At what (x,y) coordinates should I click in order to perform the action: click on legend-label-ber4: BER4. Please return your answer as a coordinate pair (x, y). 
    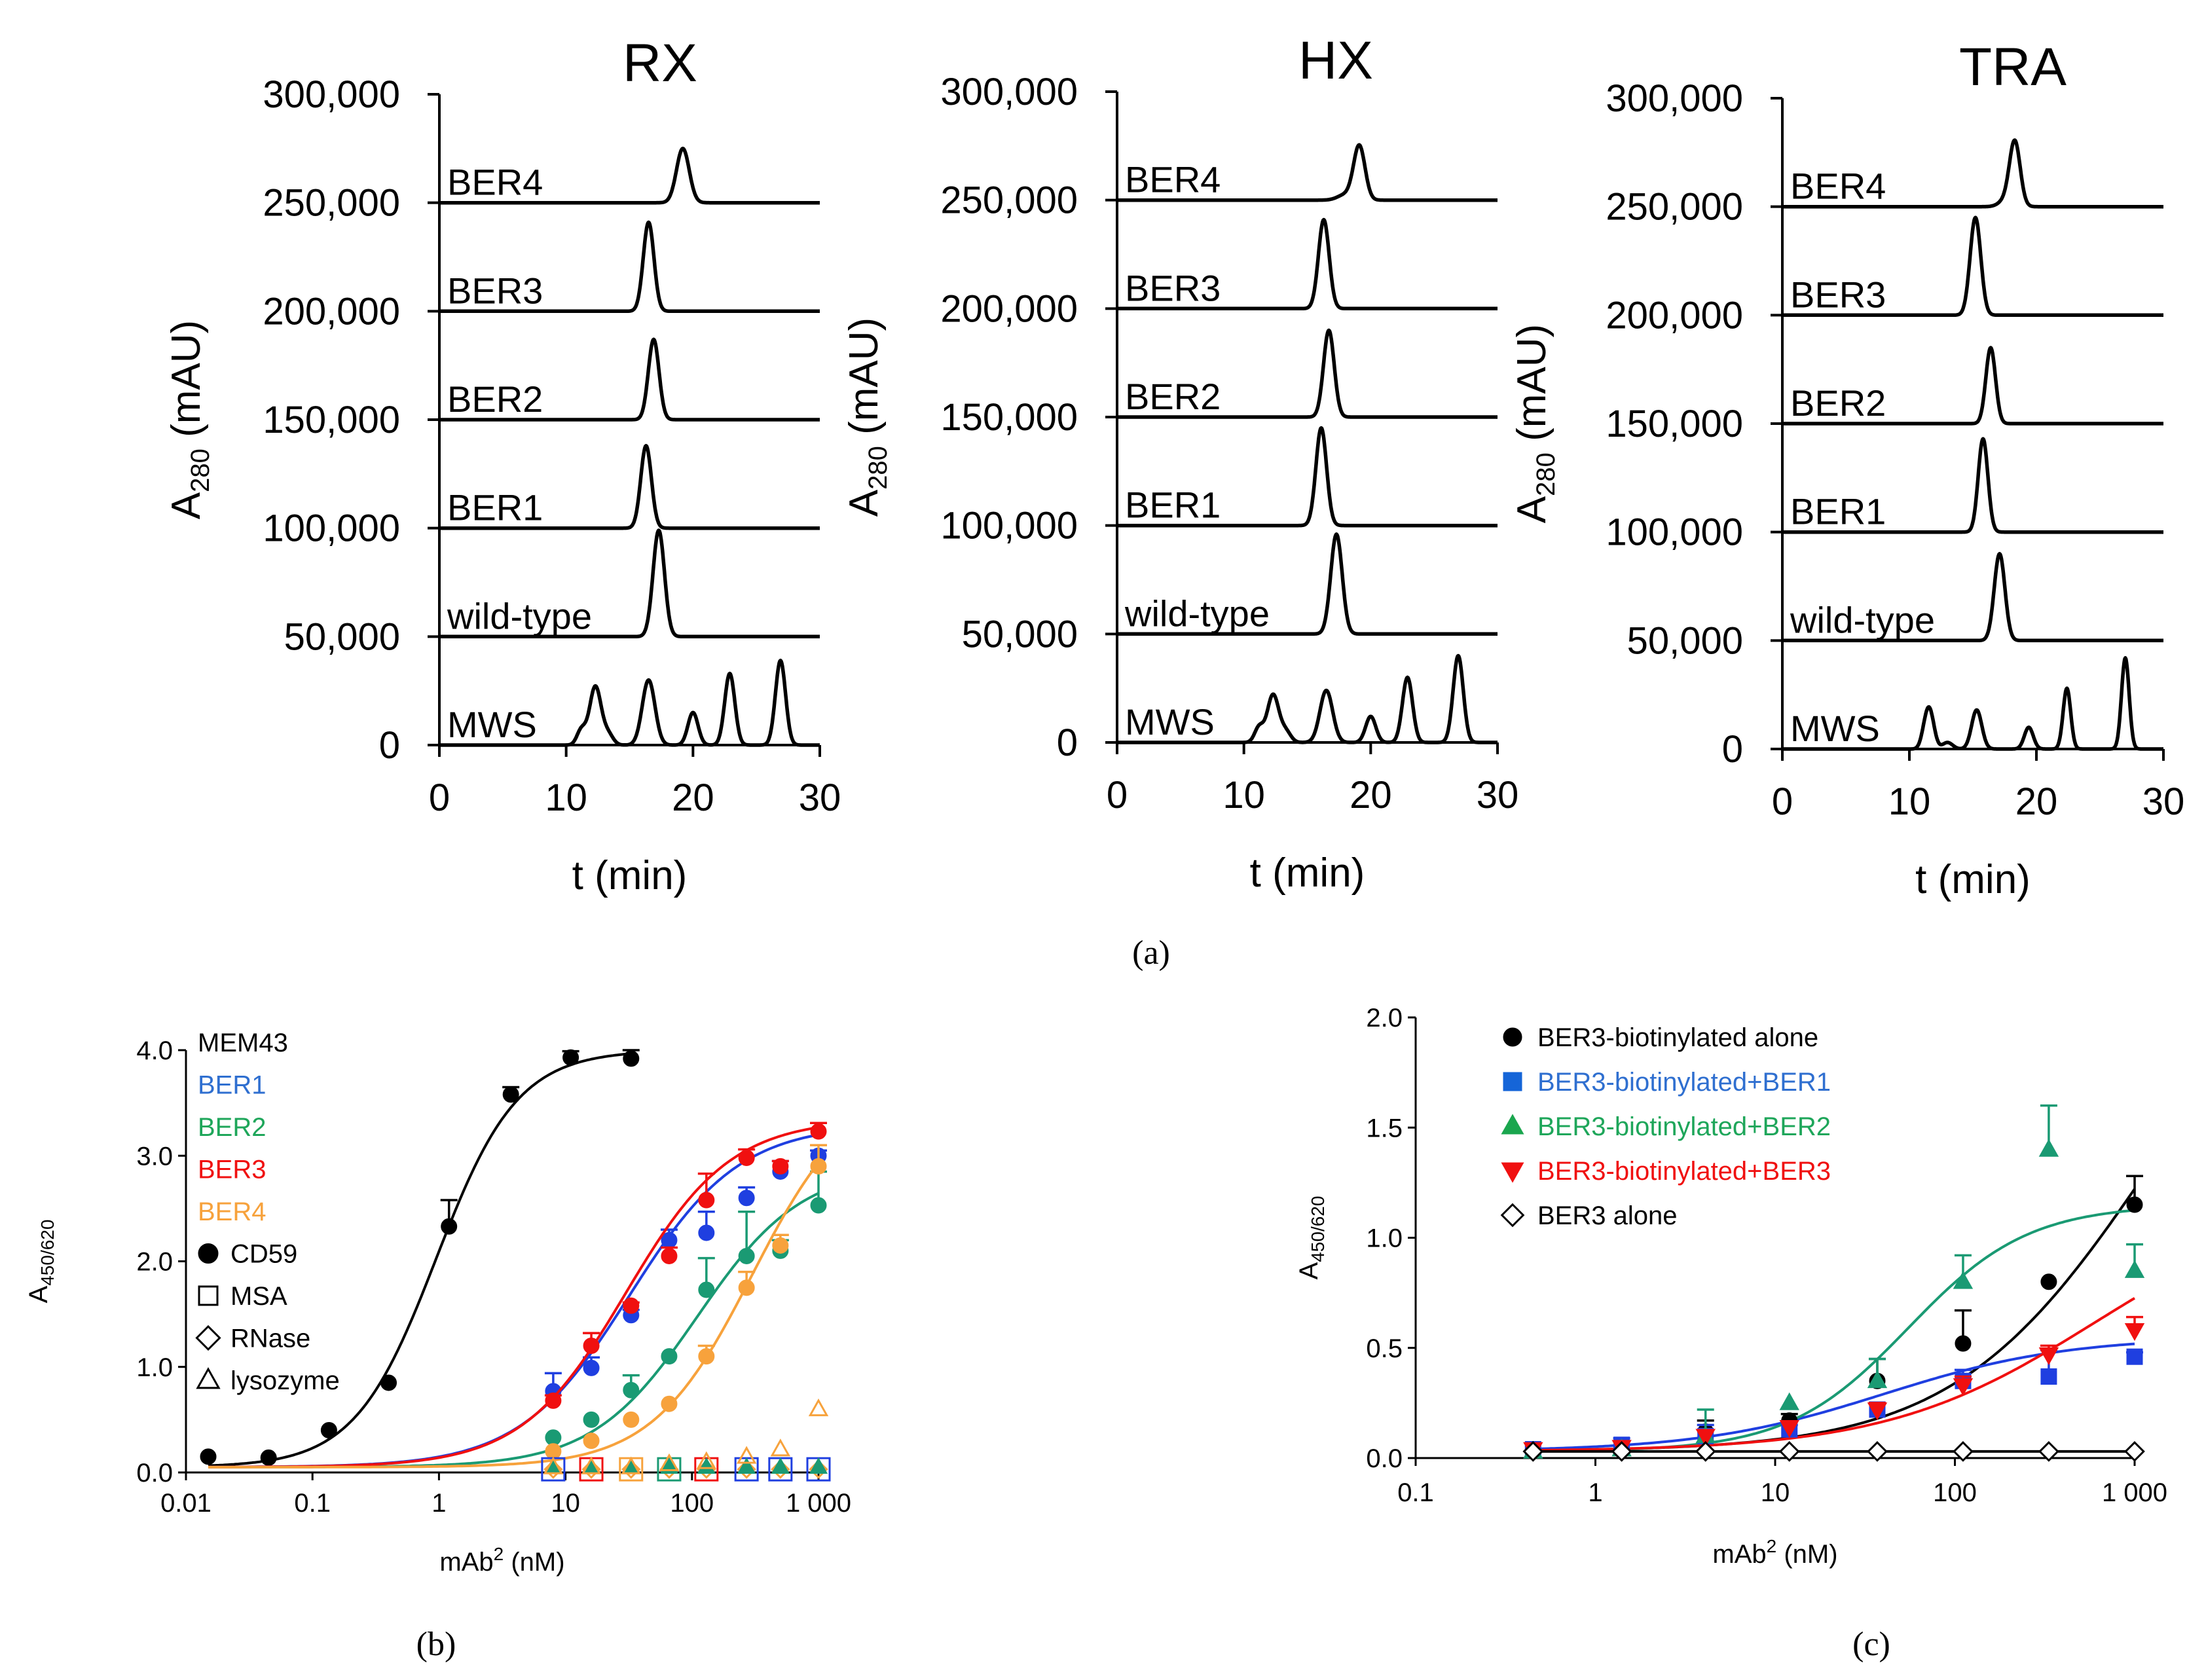
    Looking at the image, I should click on (232, 1211).